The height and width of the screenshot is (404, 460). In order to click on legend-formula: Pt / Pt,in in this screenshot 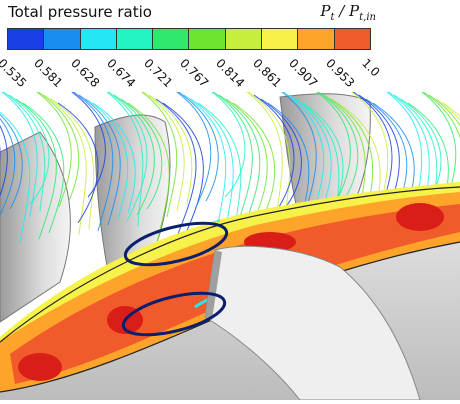, I will do `click(348, 12)`.